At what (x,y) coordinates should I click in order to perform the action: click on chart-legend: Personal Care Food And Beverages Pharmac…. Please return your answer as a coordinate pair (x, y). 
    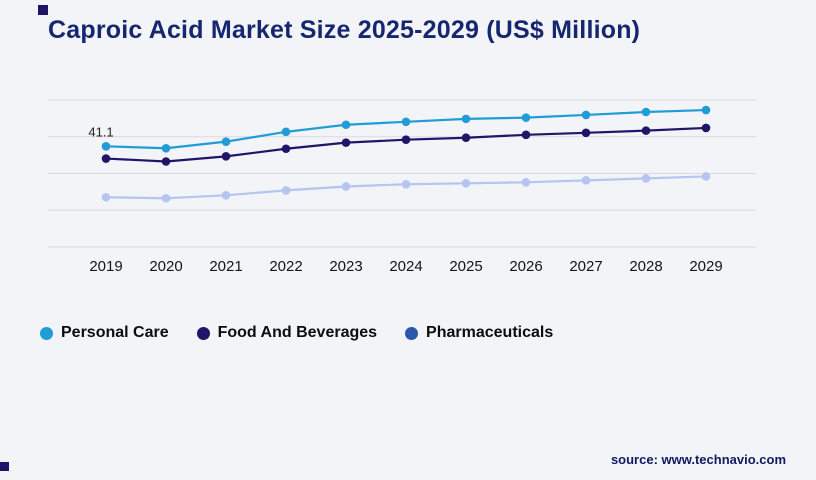
    Looking at the image, I should click on (296, 333).